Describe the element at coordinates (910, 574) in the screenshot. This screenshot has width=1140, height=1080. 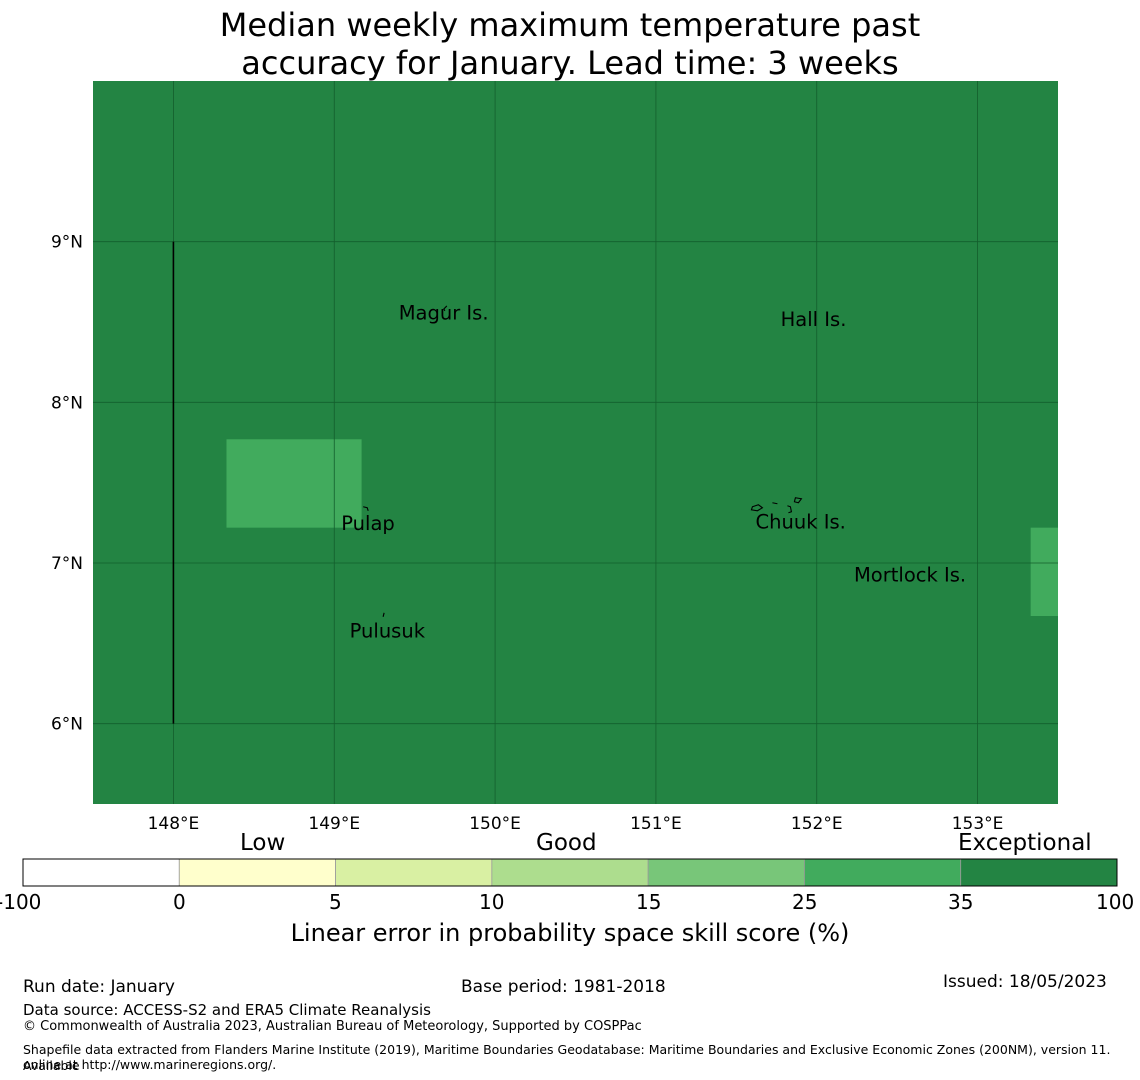
I see `place-label: Mortlock Is.` at that location.